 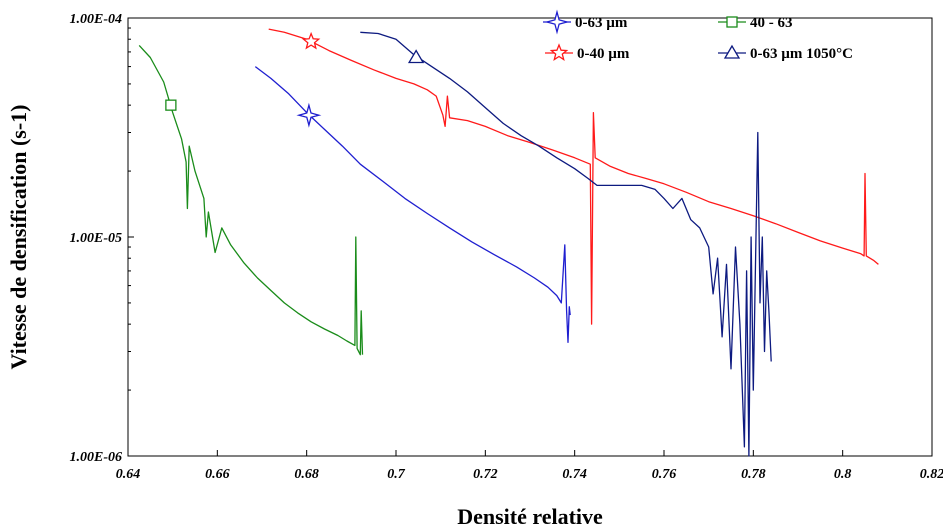 What do you see at coordinates (530, 516) in the screenshot?
I see `x-axis-title: Densité relative` at bounding box center [530, 516].